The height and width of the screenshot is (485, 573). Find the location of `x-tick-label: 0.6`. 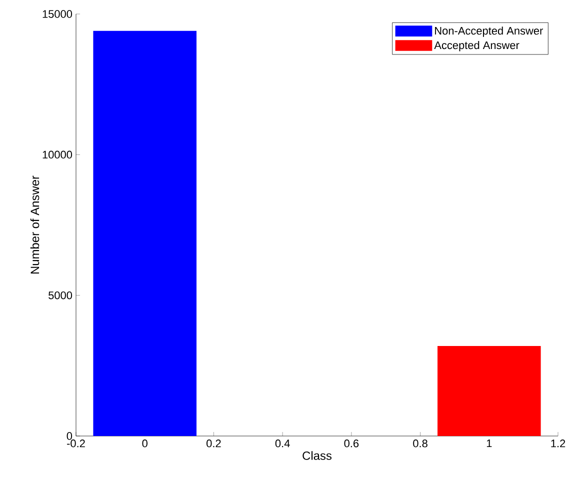

x-tick-label: 0.6 is located at coordinates (351, 444).